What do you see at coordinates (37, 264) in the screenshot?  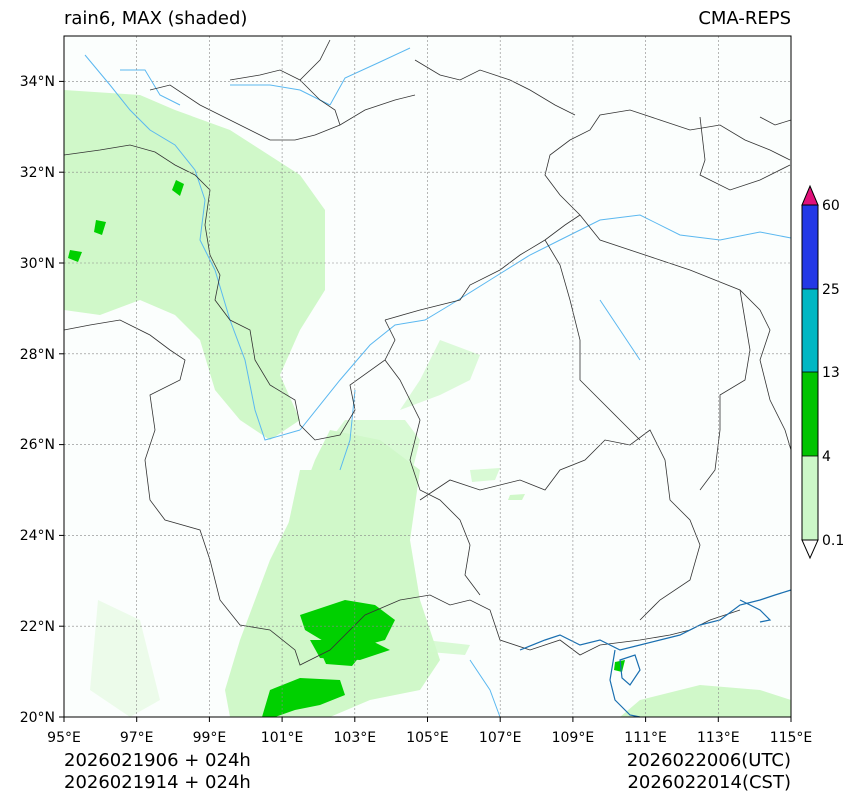 I see `lat-tick-label: 30°N` at bounding box center [37, 264].